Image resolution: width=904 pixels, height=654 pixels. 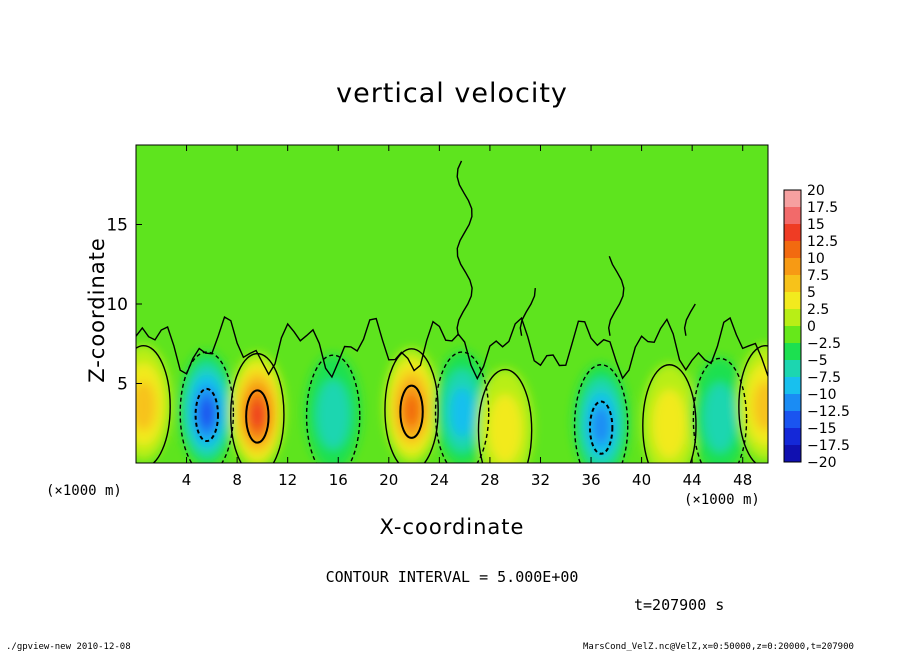 What do you see at coordinates (824, 344) in the screenshot?
I see `colorbar-label: −2.5` at bounding box center [824, 344].